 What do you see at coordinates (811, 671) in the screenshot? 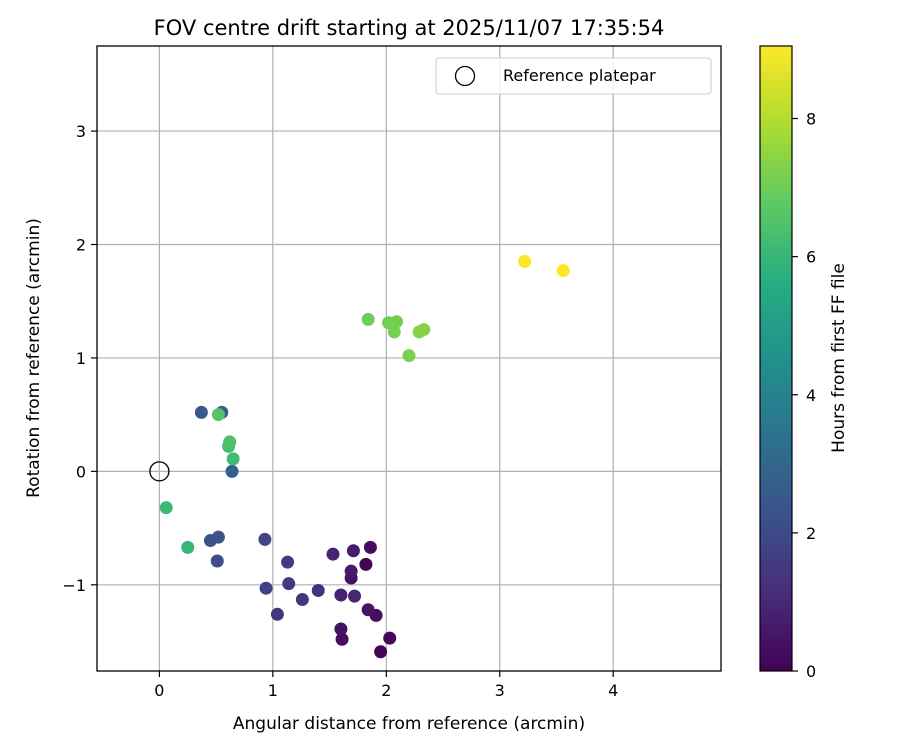
I see `colorbar-tick-label: 0` at bounding box center [811, 671].